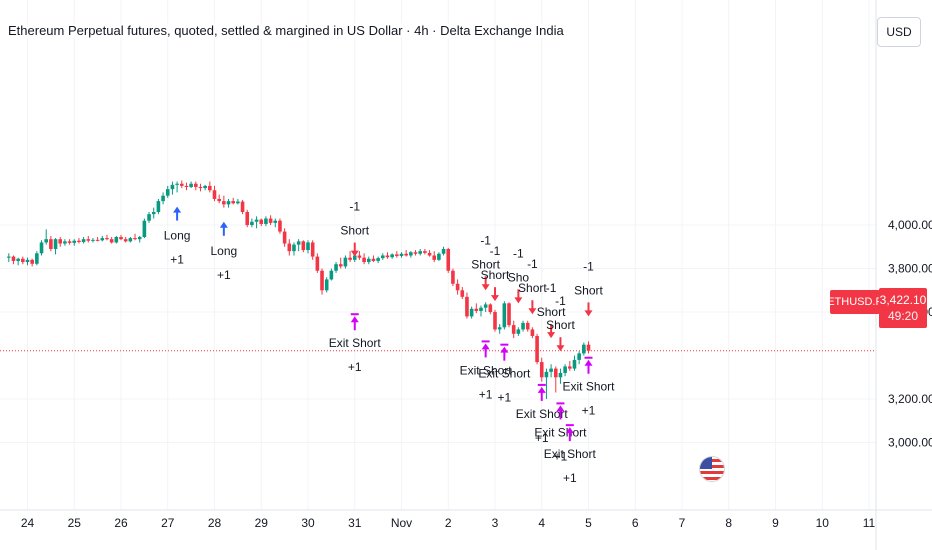  What do you see at coordinates (542, 414) in the screenshot?
I see `exit-signal: Exit Short+1` at bounding box center [542, 414].